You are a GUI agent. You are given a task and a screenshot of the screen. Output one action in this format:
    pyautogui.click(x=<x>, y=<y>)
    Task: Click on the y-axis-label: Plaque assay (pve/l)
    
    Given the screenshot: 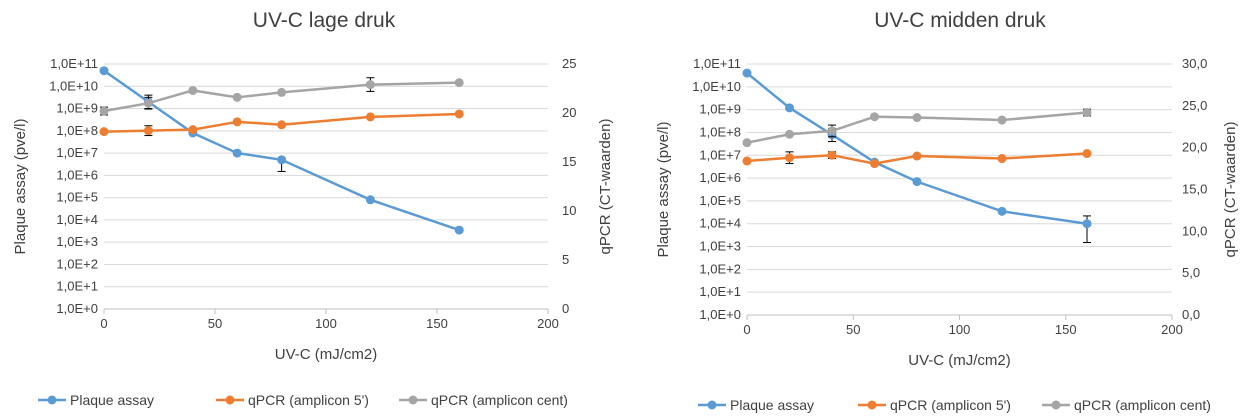 What is the action you would take?
    pyautogui.click(x=663, y=190)
    